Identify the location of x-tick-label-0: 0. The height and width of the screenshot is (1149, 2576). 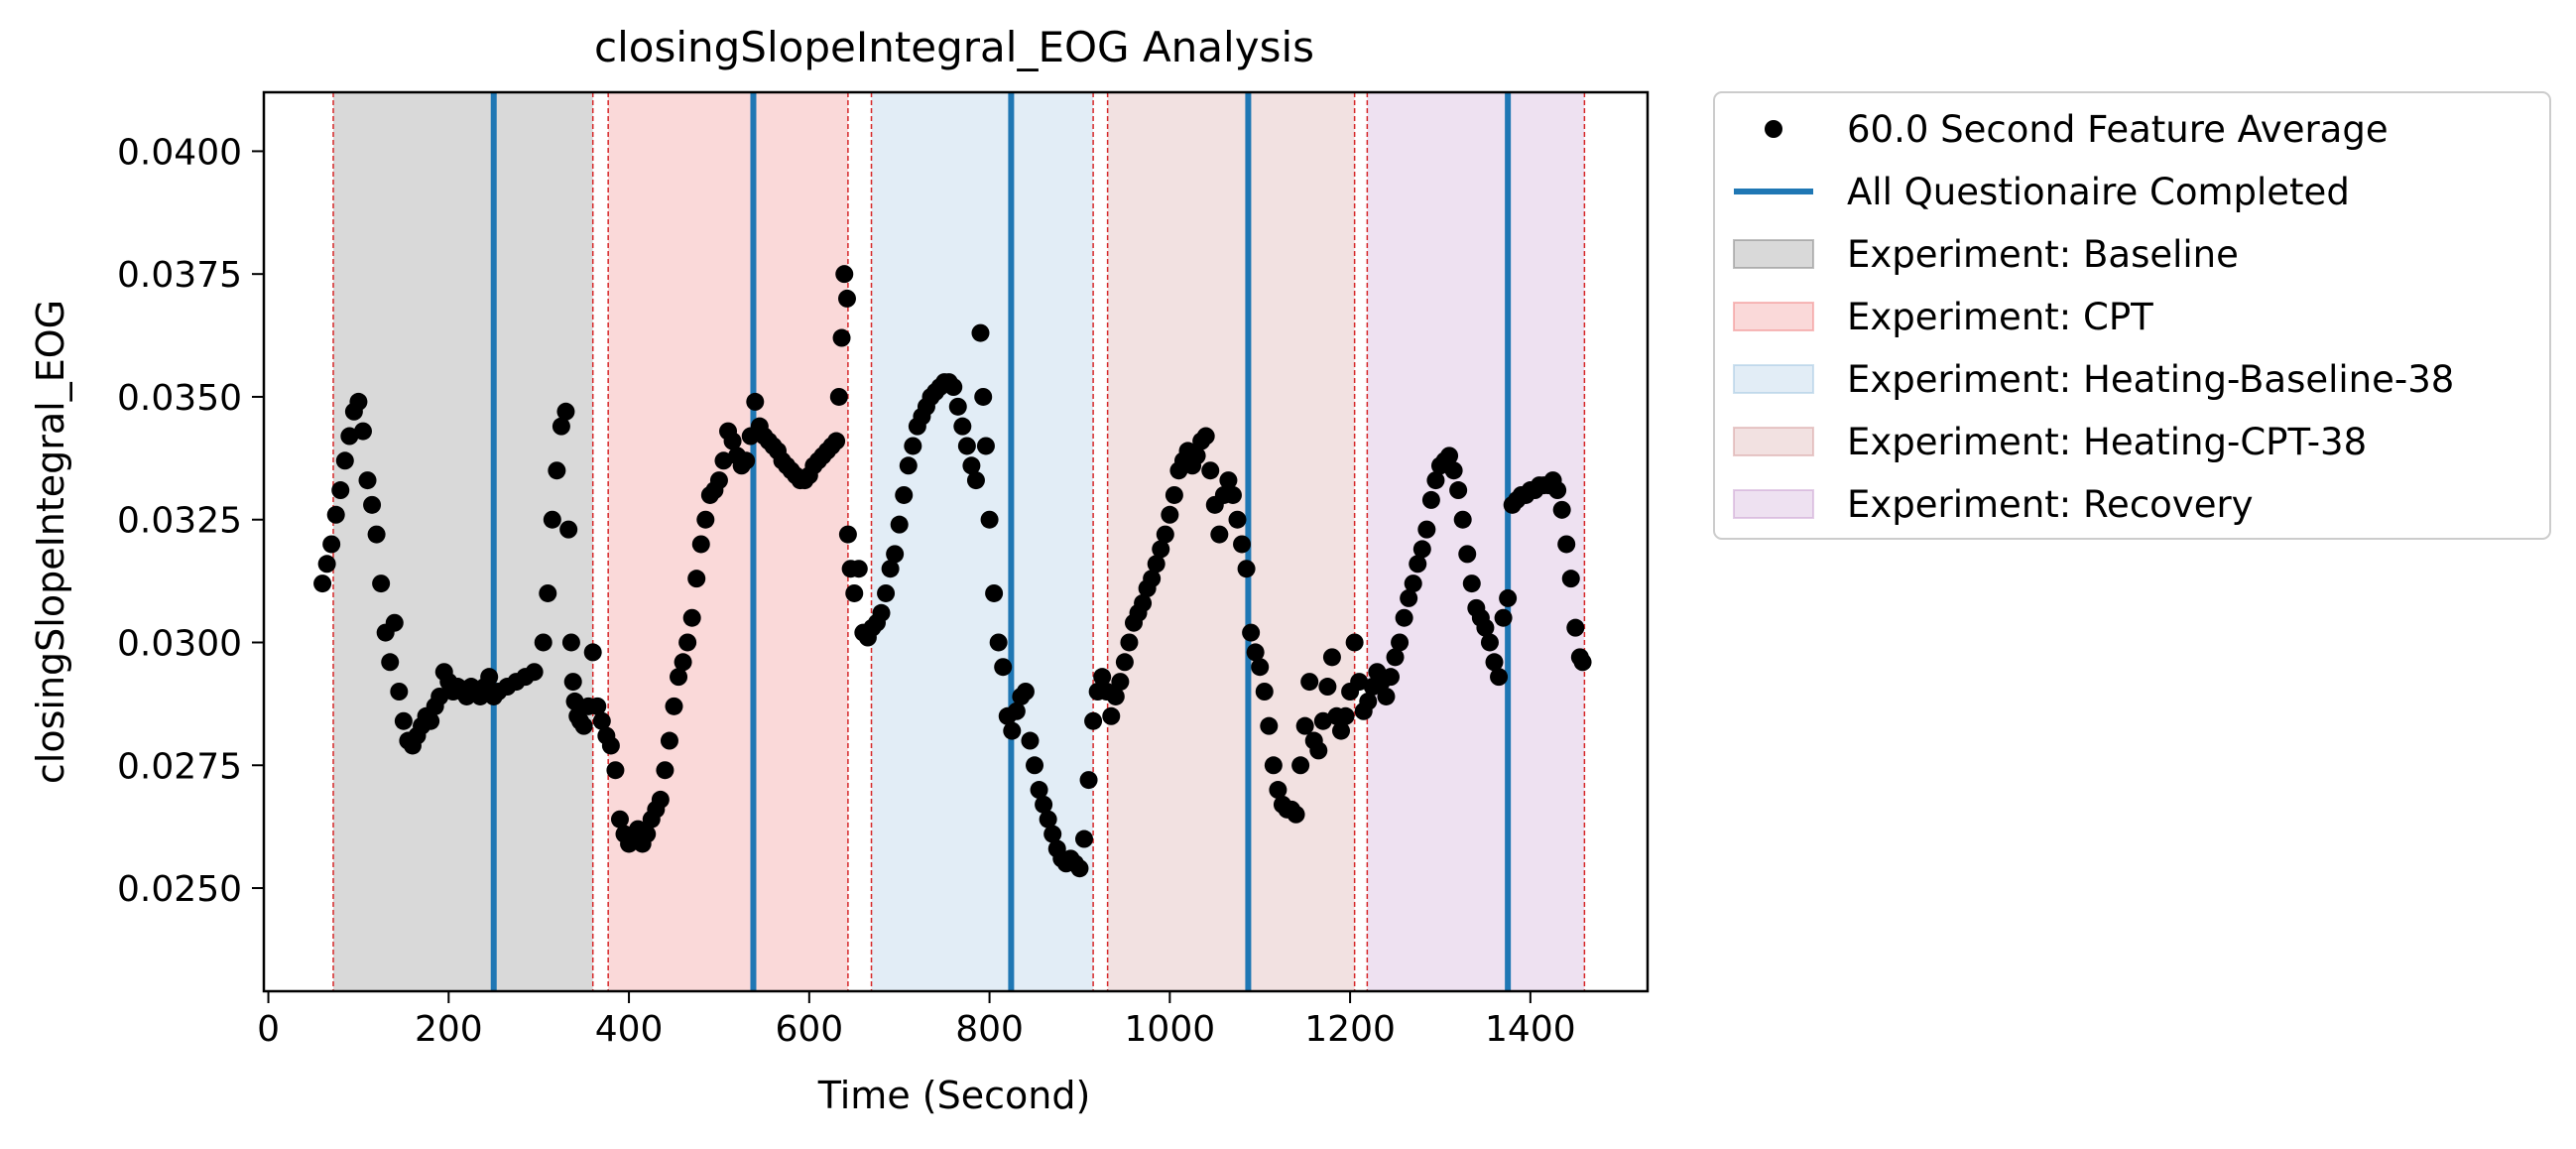
(268, 1029).